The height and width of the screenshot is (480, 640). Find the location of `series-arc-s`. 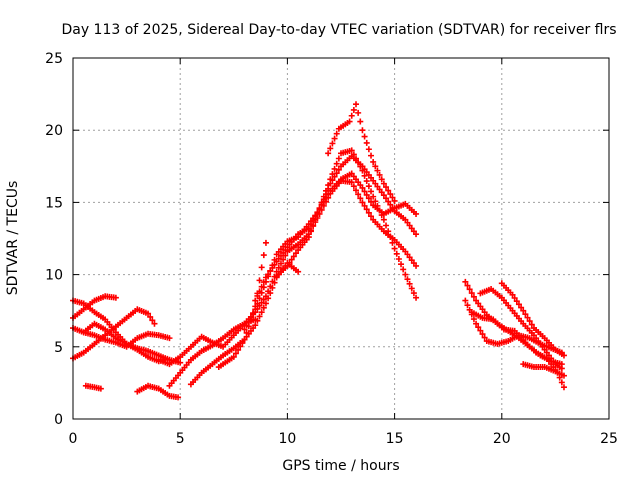

series-arc-s is located at coordinates (521, 329).